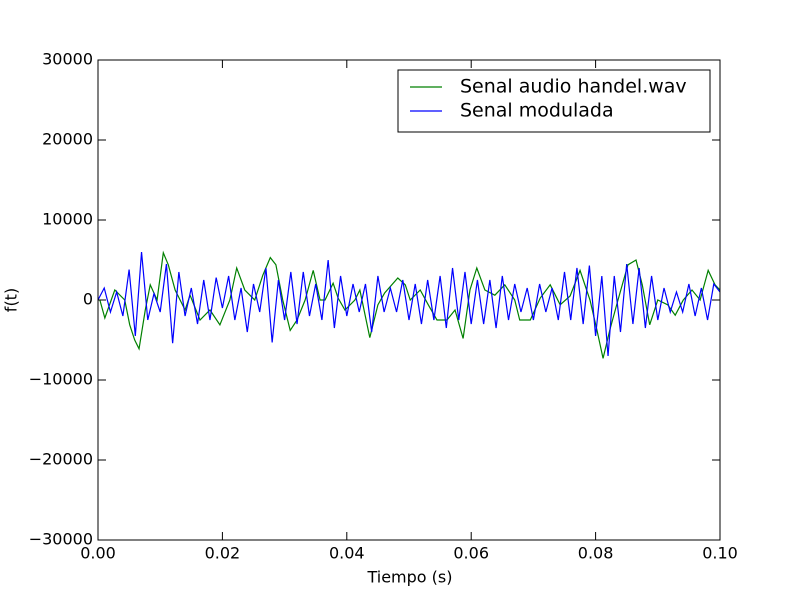 This screenshot has height=600, width=800. What do you see at coordinates (61, 459) in the screenshot?
I see `y-tick-label: −20000` at bounding box center [61, 459].